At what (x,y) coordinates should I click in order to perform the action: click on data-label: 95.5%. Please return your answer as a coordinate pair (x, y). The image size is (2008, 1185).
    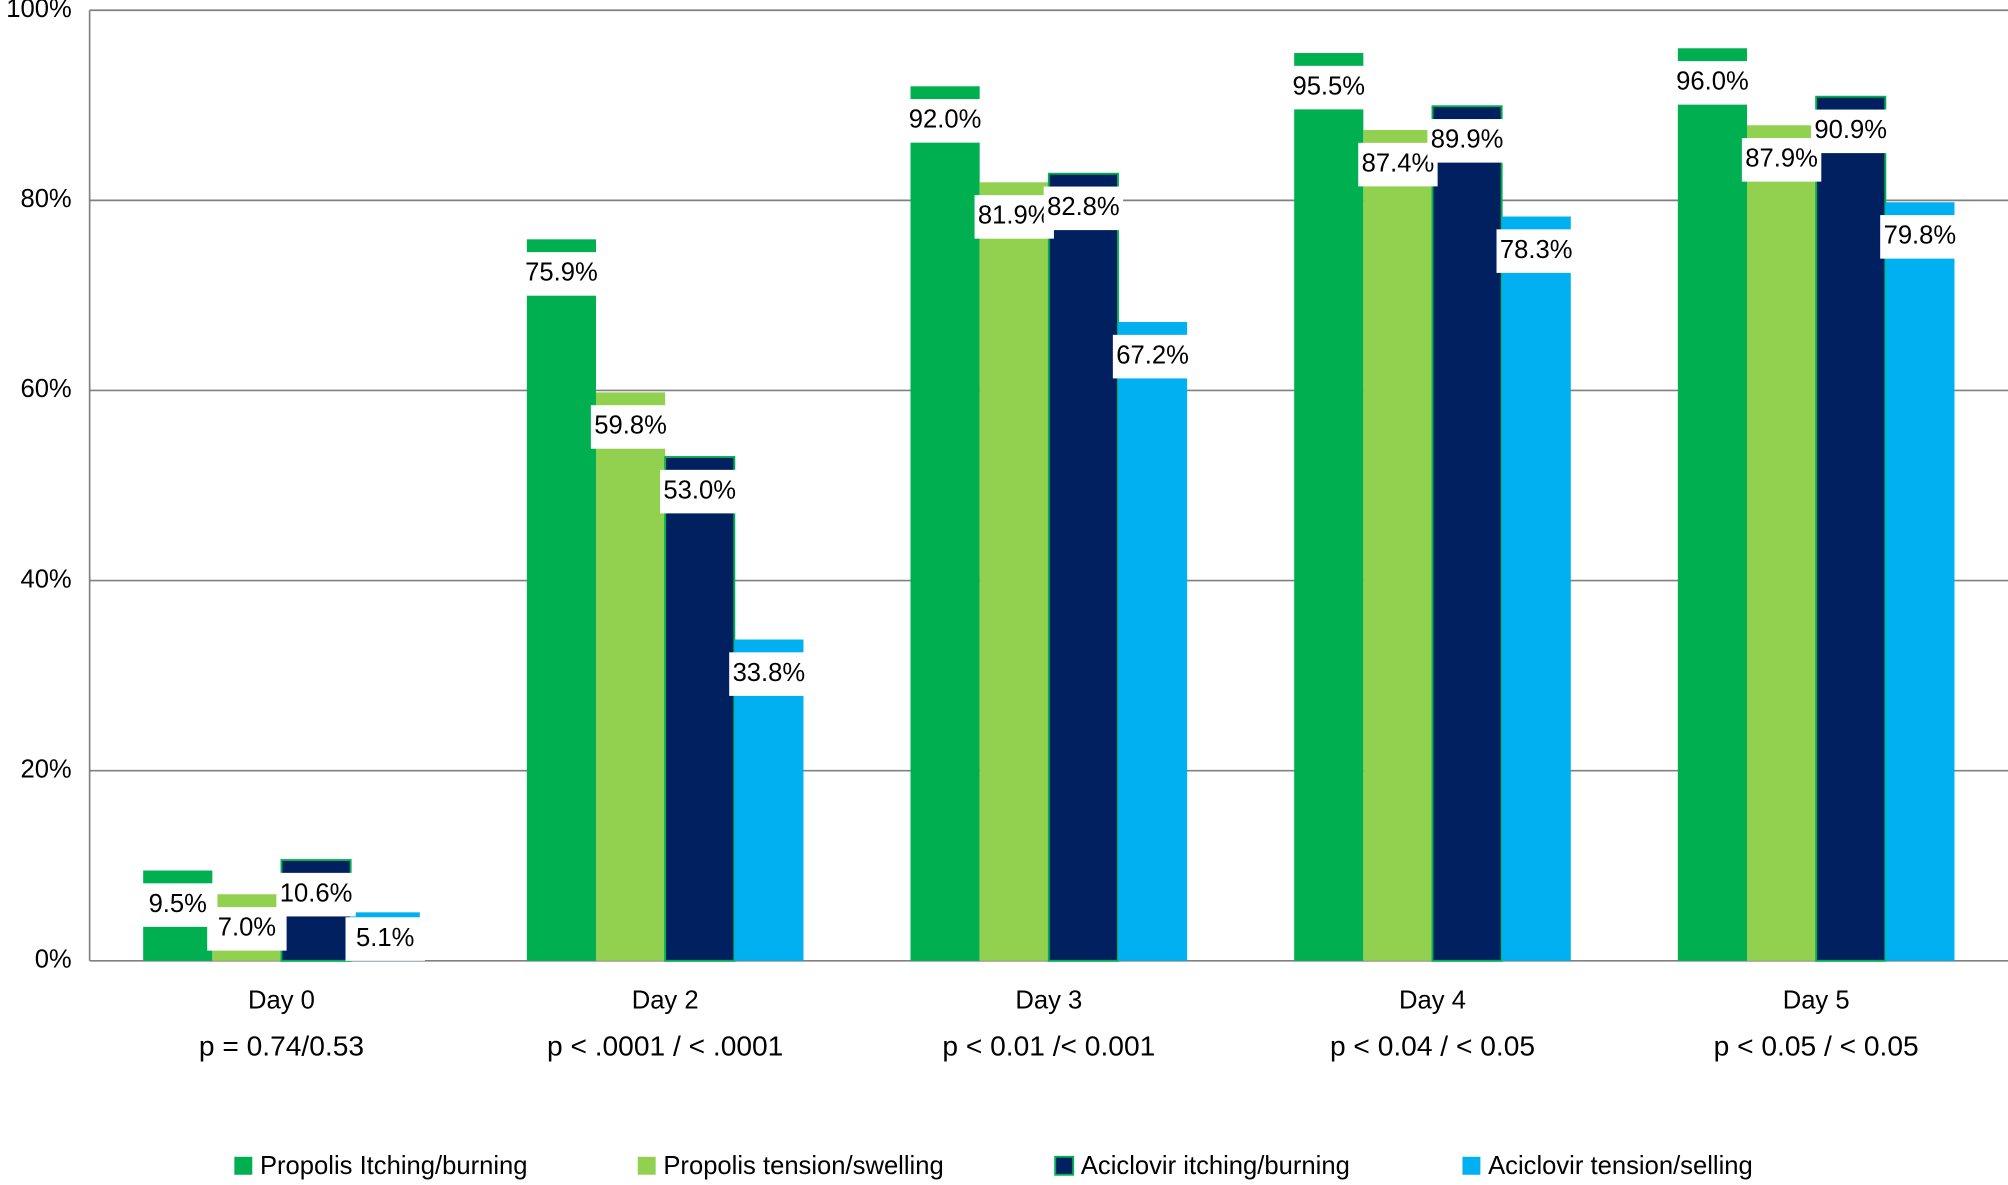
    Looking at the image, I should click on (1328, 86).